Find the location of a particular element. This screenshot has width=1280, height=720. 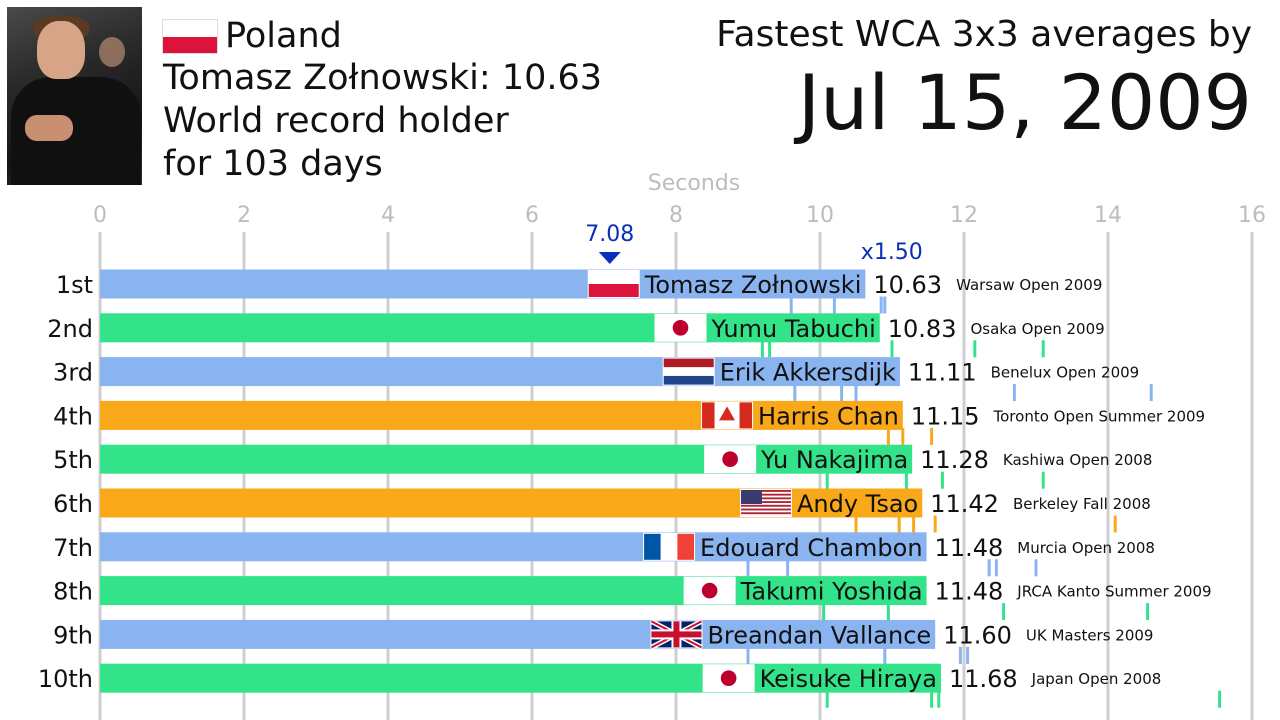

uk-flag-icon is located at coordinates (676, 634).